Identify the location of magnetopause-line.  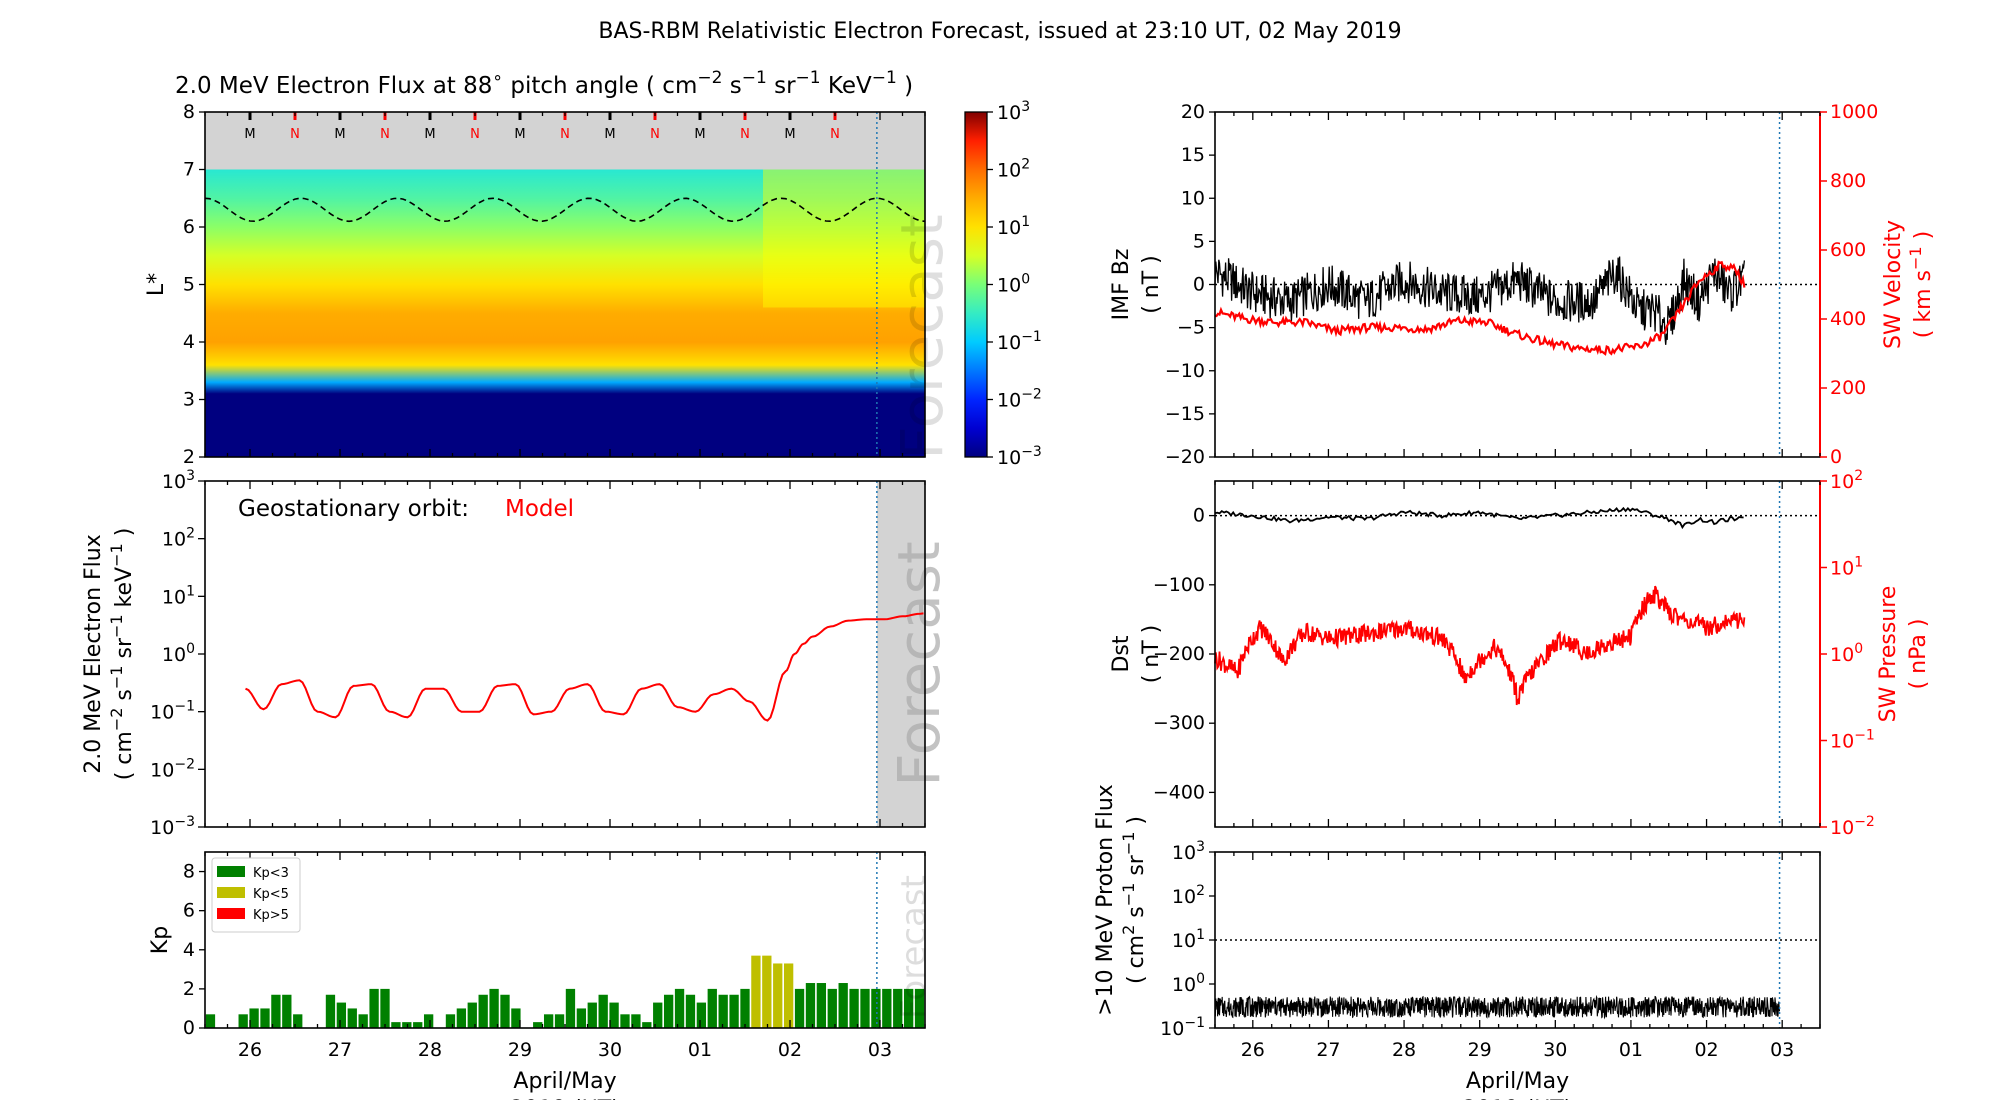
(565, 210).